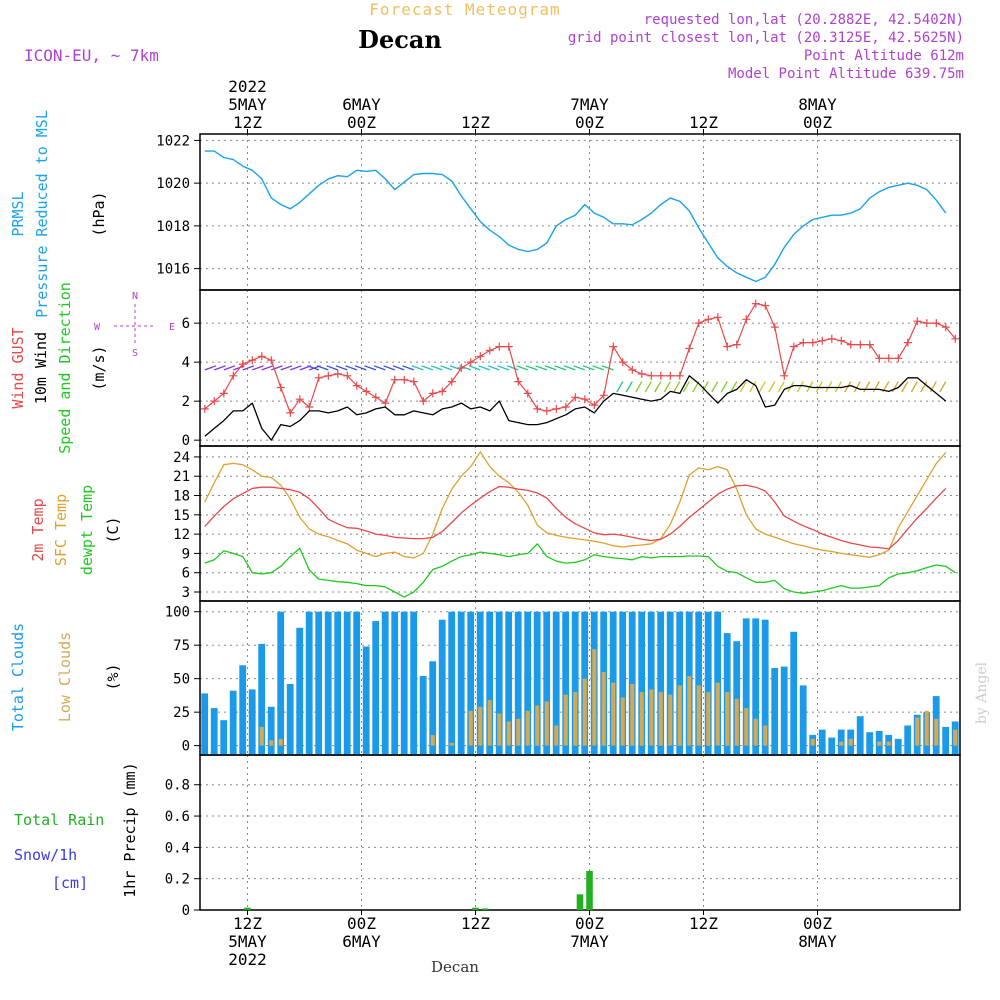  What do you see at coordinates (181, 458) in the screenshot?
I see `temperature-ytick-label: 24` at bounding box center [181, 458].